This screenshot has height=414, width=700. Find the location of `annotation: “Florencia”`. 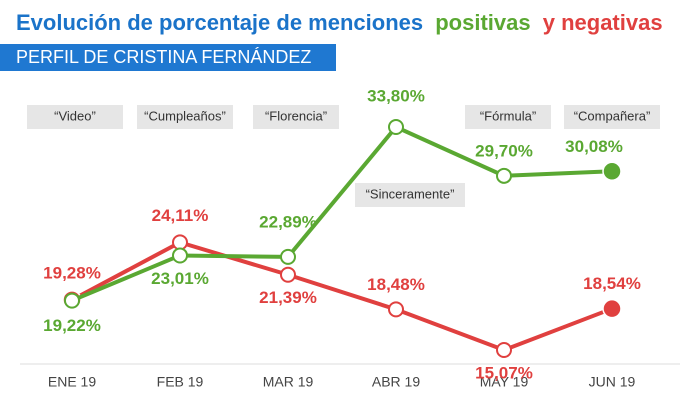

annotation: “Florencia” is located at coordinates (296, 115).